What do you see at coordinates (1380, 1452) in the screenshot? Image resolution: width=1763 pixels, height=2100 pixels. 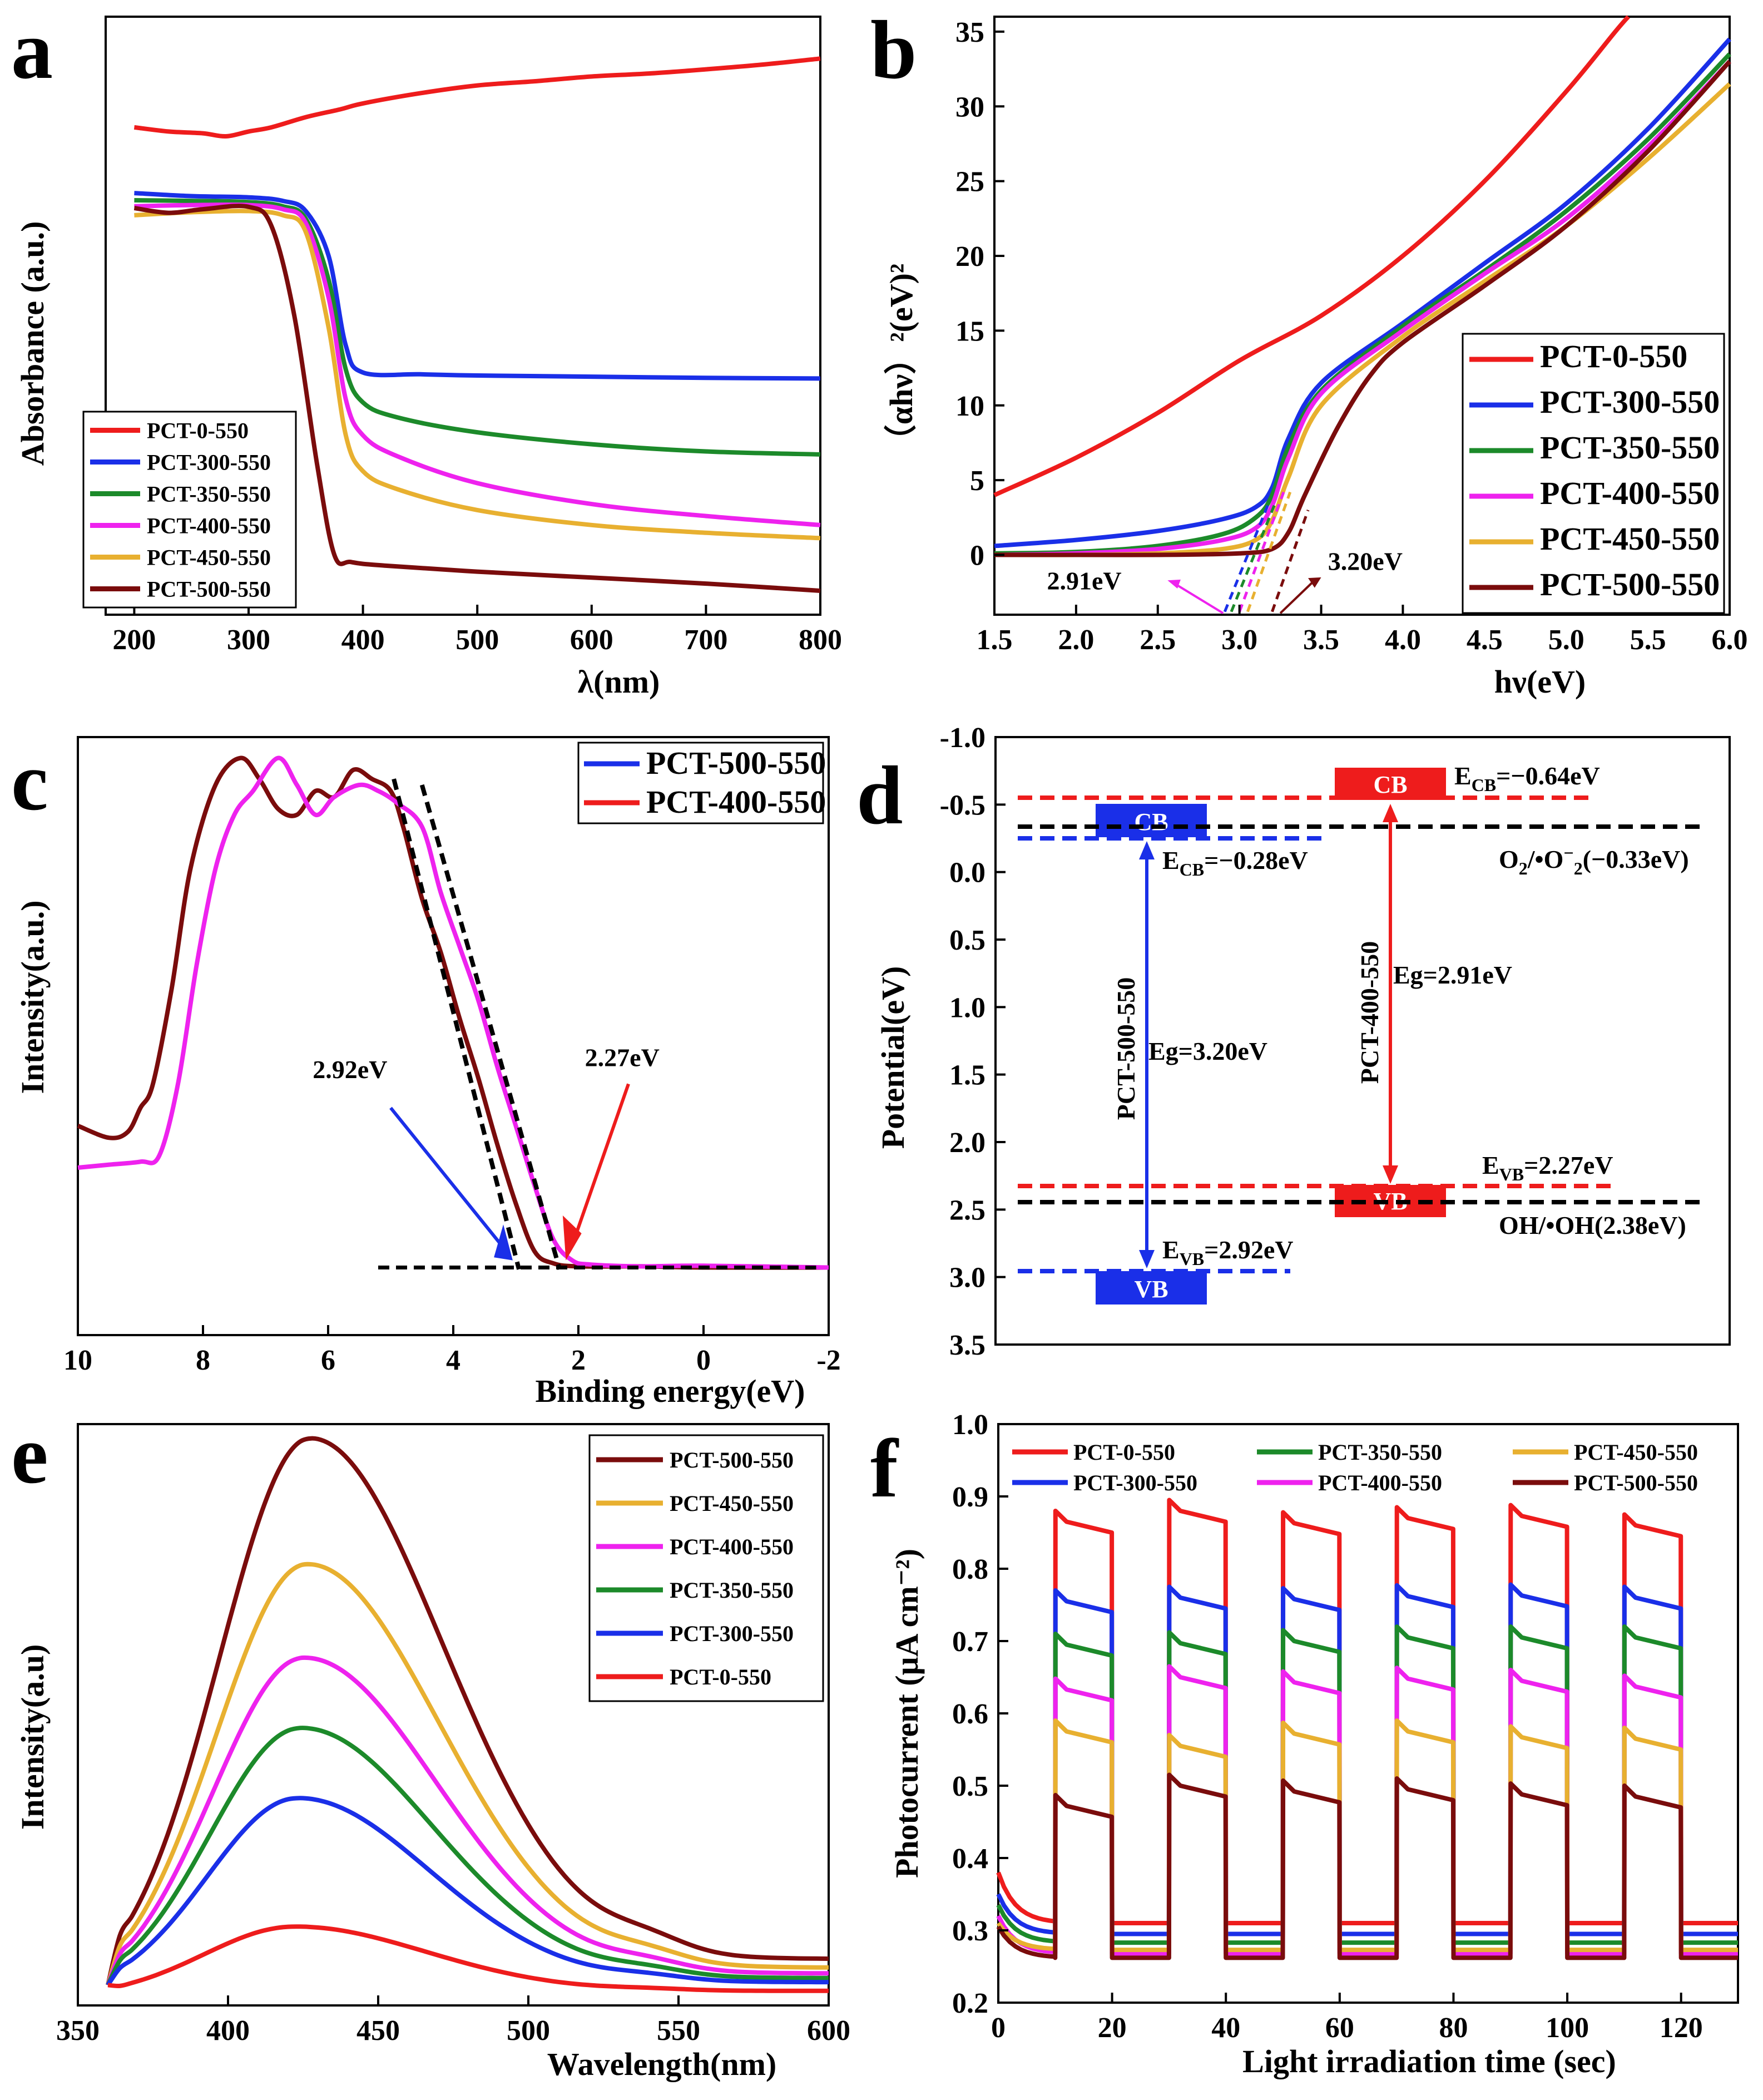 I see `f-legend-entry: PCT-350-550` at bounding box center [1380, 1452].